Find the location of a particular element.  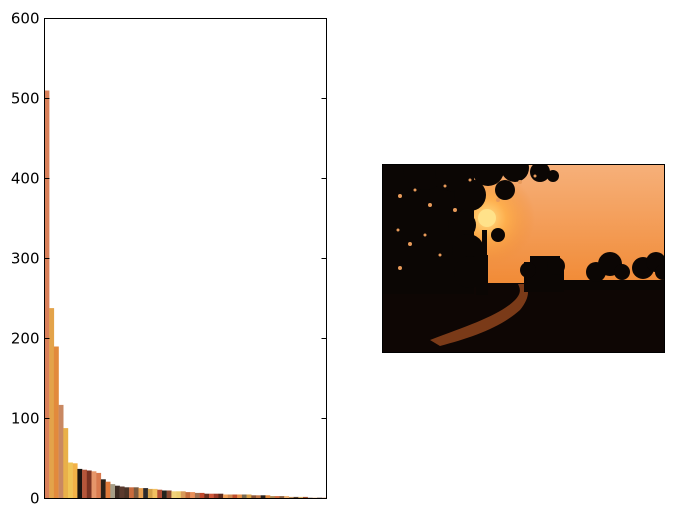

sun is located at coordinates (487, 218).